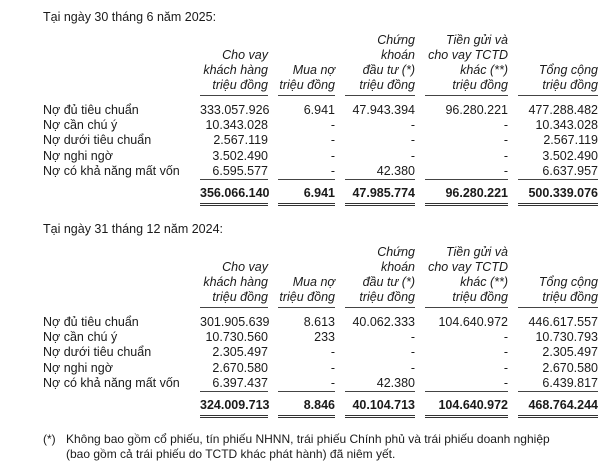 This screenshot has width=614, height=466. Describe the element at coordinates (111, 382) in the screenshot. I see `row-label: Nợ có khả năng mất vốn` at that location.